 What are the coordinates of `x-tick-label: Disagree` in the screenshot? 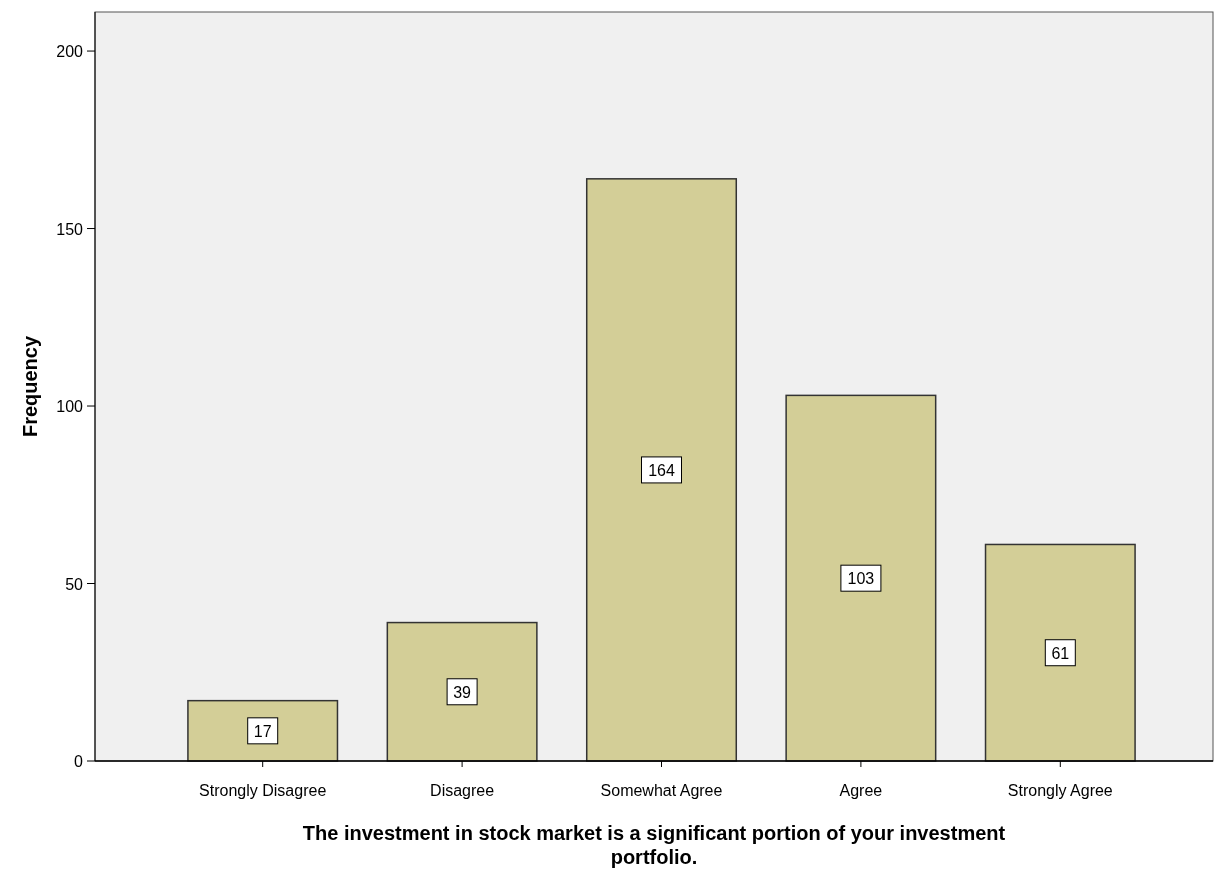 It's located at (462, 790).